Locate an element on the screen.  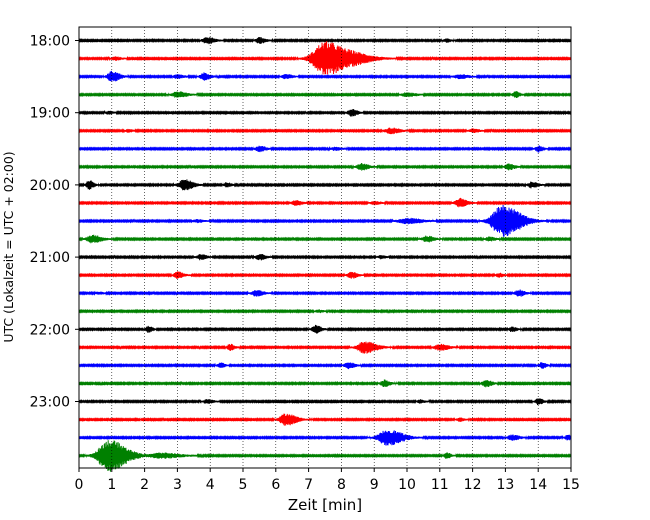
x-tick-label-4: 4 is located at coordinates (210, 485).